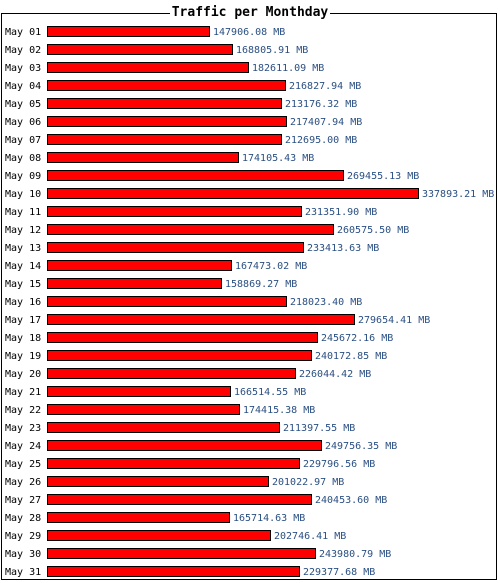  I want to click on value-label: 243980.79 MB, so click(355, 554).